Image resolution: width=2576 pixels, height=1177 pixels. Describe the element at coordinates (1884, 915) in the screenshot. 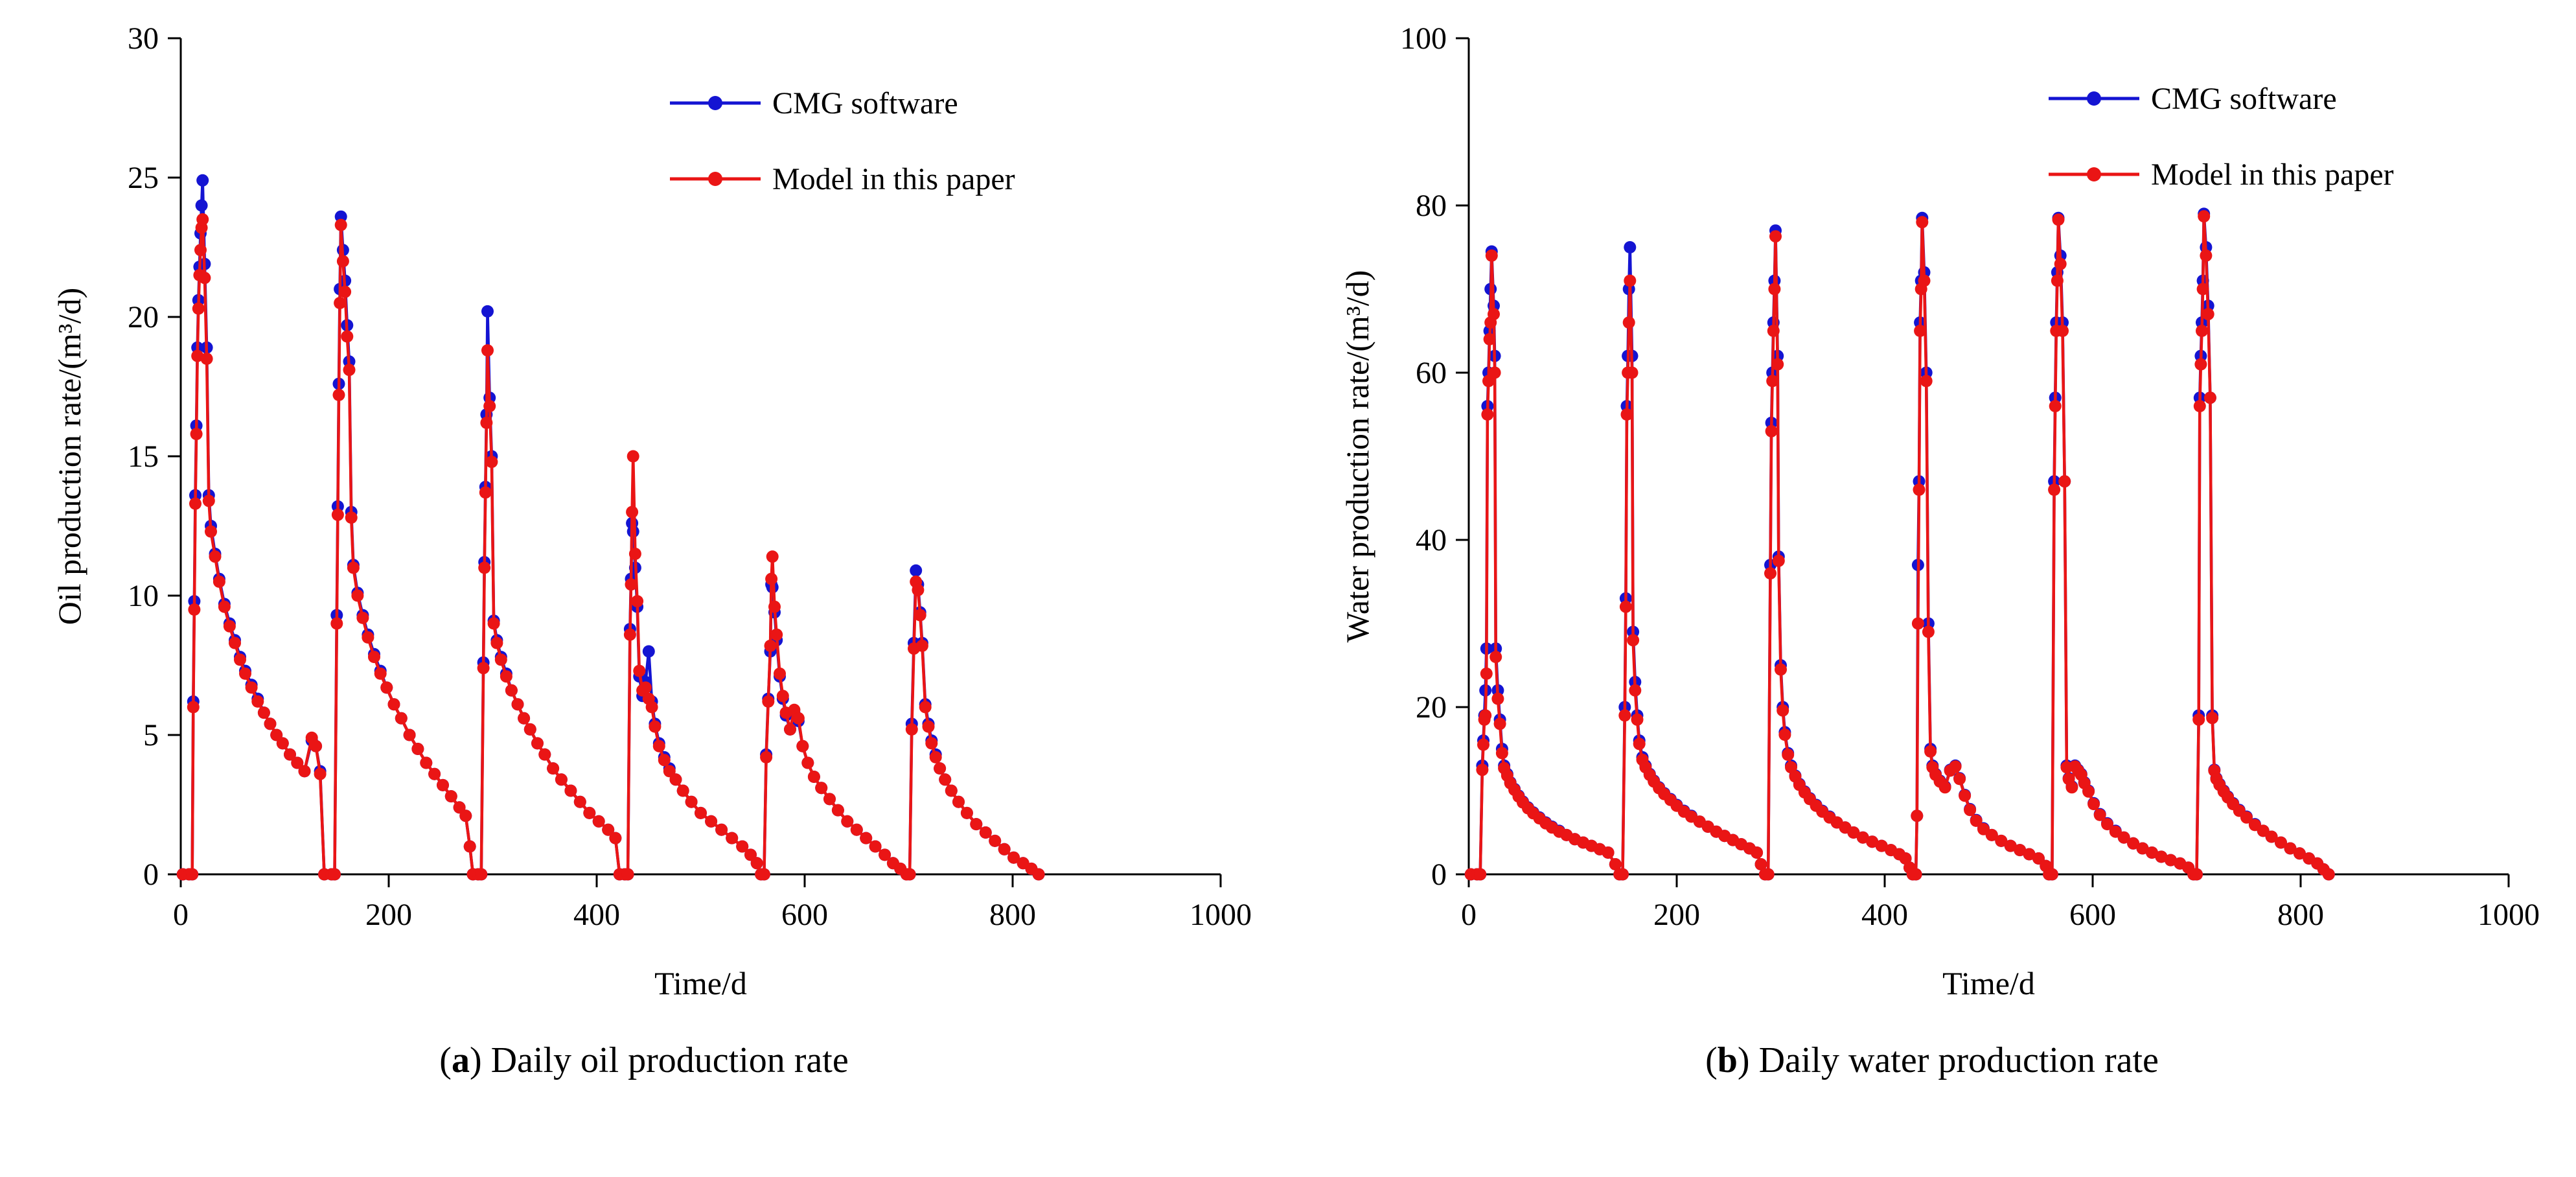

I see `x-tick-label: 400` at that location.